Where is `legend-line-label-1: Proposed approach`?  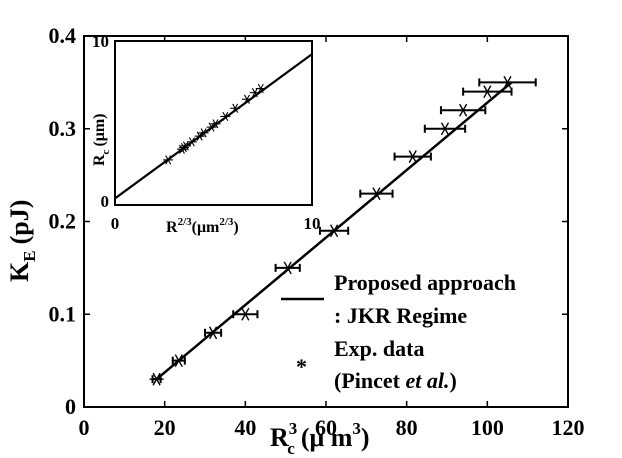 legend-line-label-1: Proposed approach is located at coordinates (425, 282).